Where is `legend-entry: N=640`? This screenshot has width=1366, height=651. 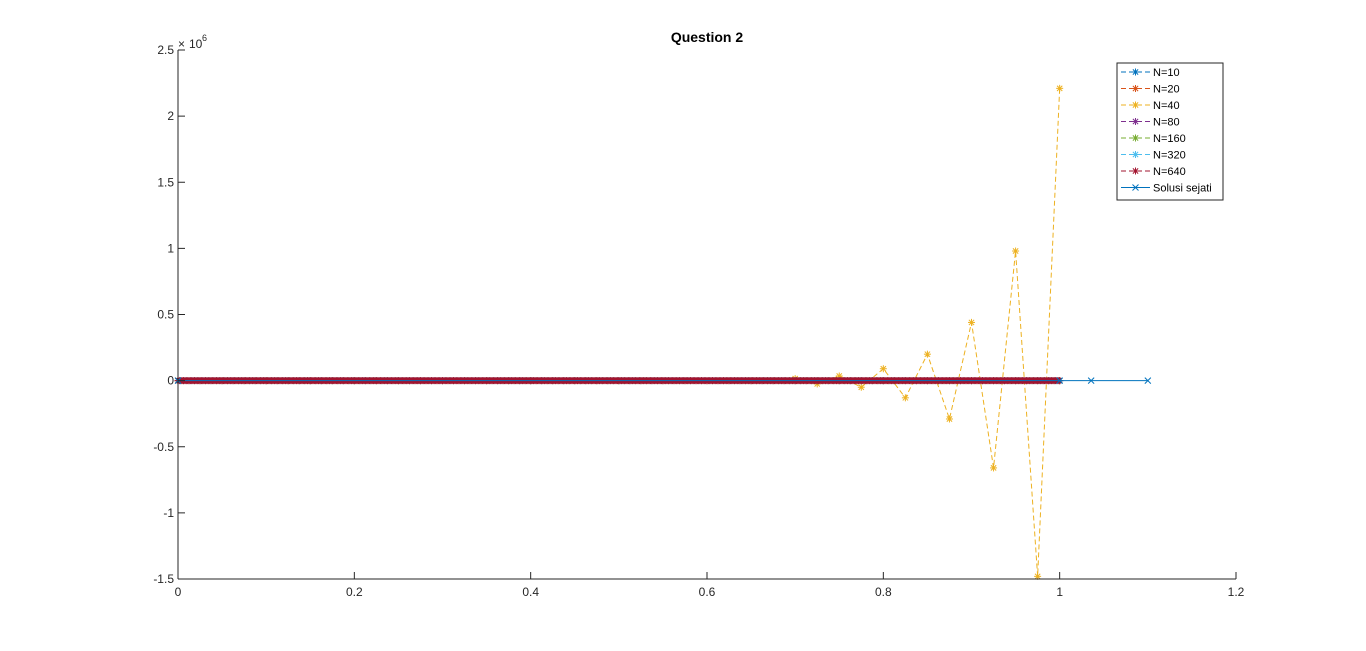 legend-entry: N=640 is located at coordinates (1153, 172).